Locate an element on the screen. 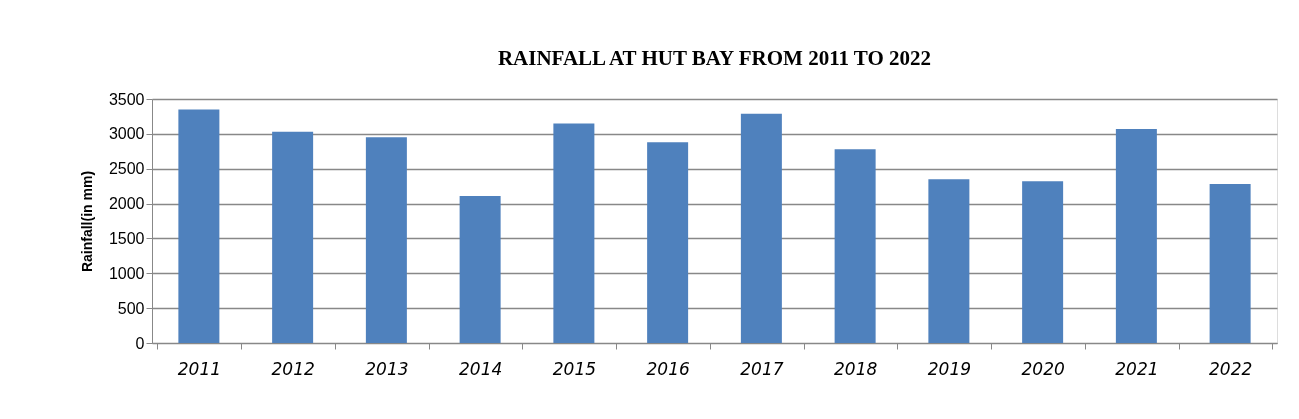 The width and height of the screenshot is (1299, 419). y-axis-title: Rainfall(in mm) is located at coordinates (86, 221).